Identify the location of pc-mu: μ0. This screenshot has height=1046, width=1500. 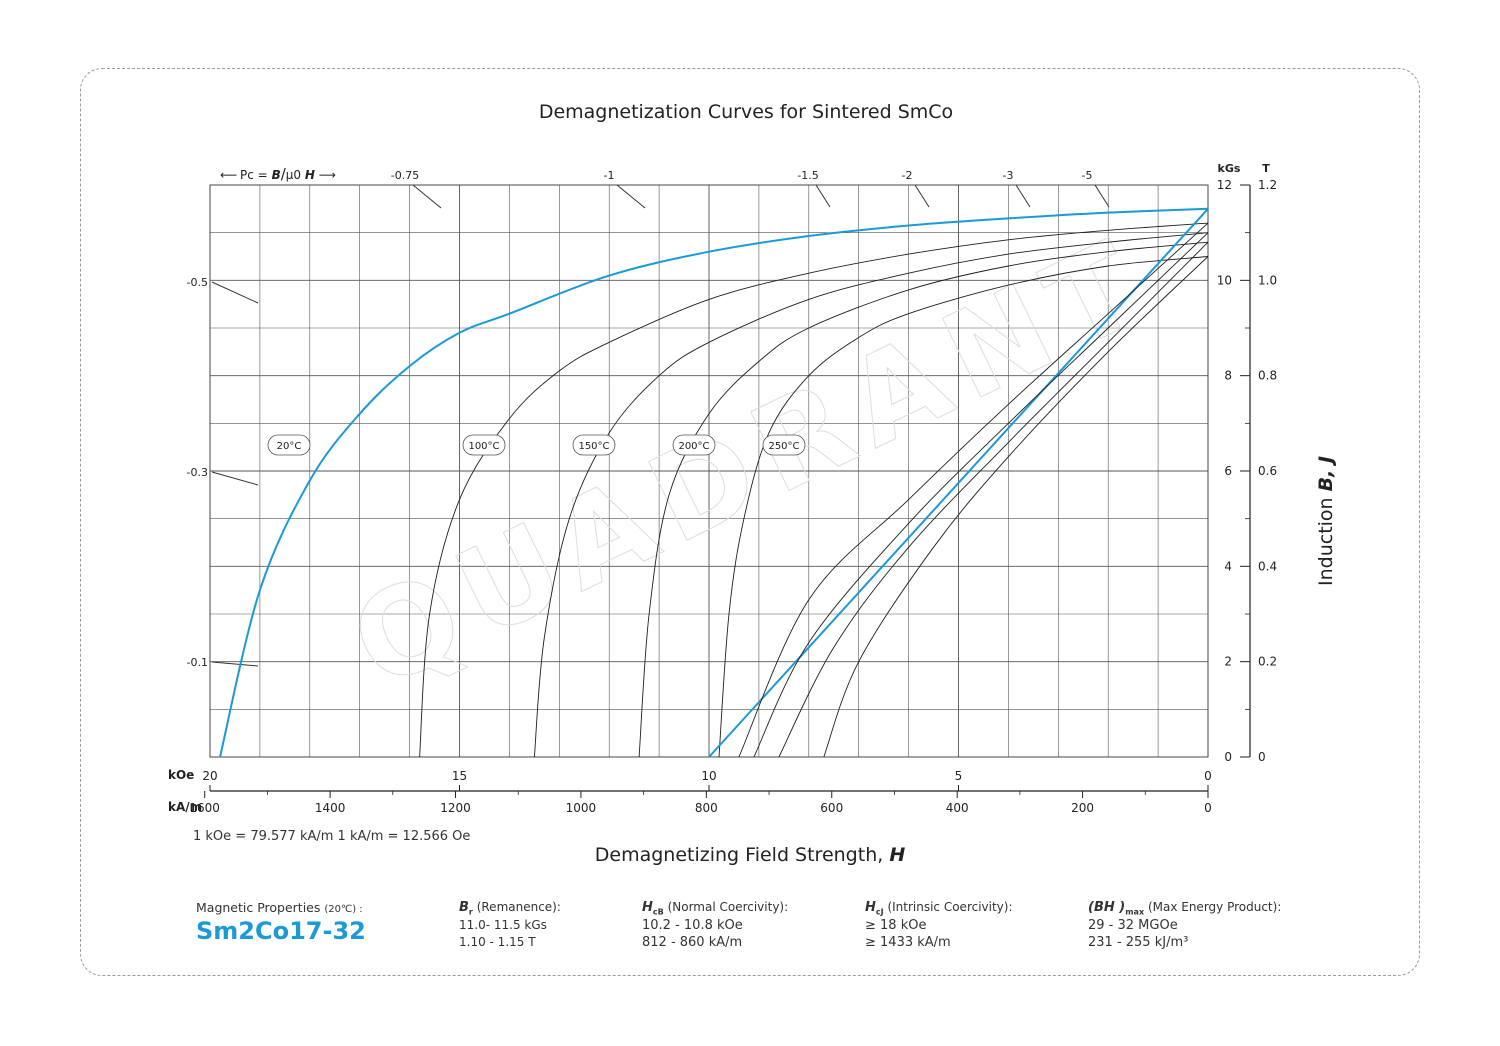
(293, 175).